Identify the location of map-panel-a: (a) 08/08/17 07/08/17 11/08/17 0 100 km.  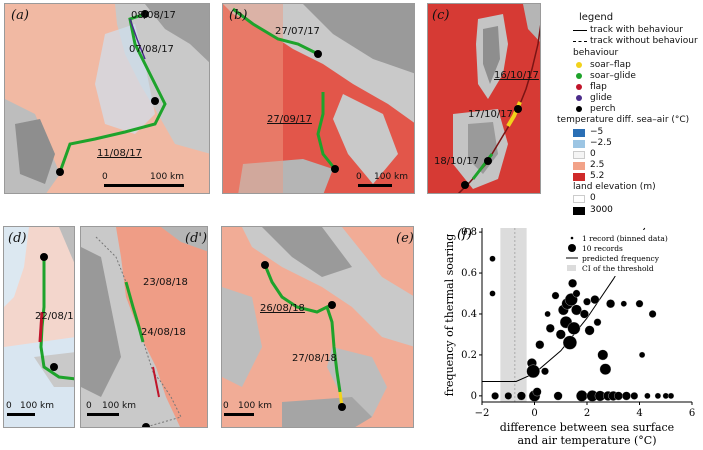
(107, 98).